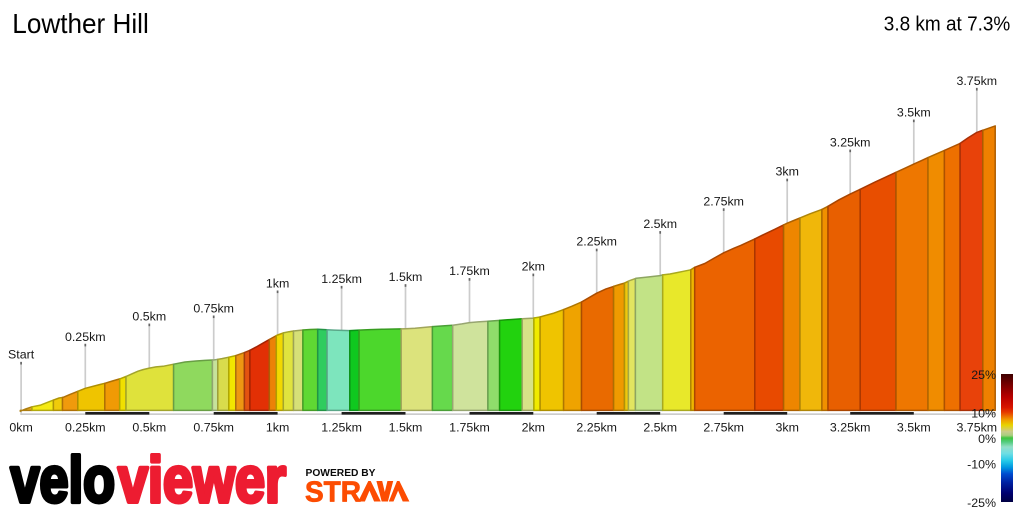 This screenshot has height=512, width=1024. What do you see at coordinates (987, 439) in the screenshot?
I see `svg-text: 0%` at bounding box center [987, 439].